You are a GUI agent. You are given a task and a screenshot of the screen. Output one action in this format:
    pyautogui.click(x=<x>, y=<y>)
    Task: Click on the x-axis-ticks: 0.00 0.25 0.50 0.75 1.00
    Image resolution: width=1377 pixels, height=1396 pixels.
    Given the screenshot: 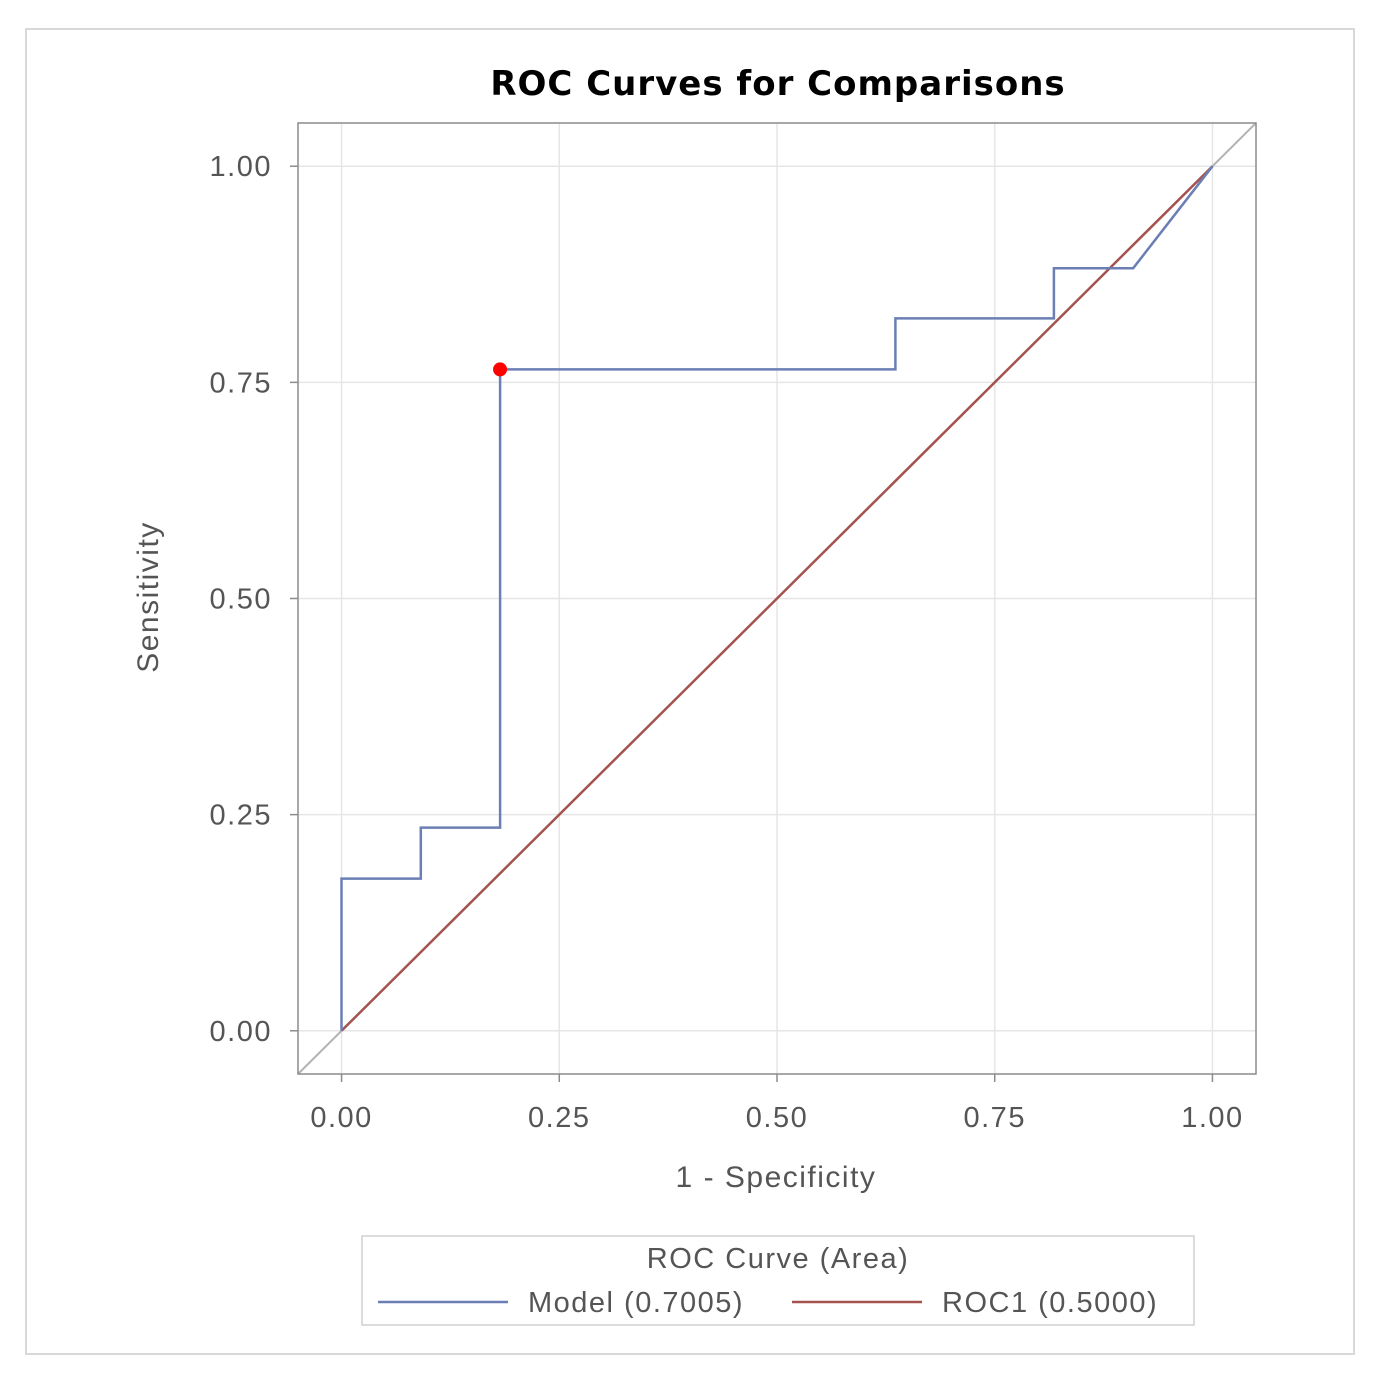 What is the action you would take?
    pyautogui.click(x=776, y=1104)
    